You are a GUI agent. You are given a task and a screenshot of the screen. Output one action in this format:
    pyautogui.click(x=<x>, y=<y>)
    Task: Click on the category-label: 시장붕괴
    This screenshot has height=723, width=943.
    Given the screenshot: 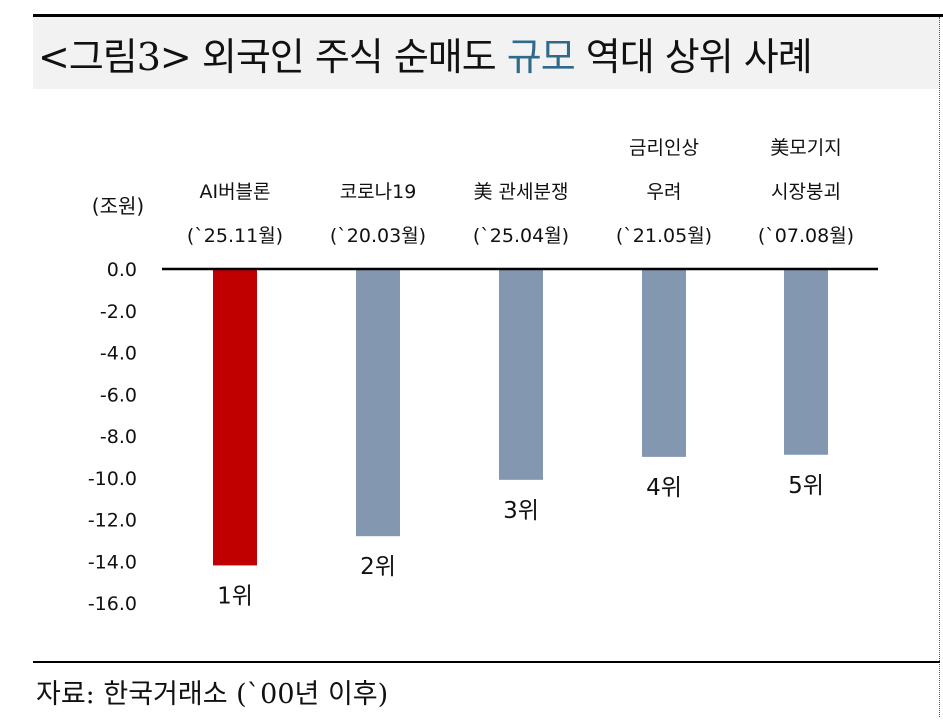 What is the action you would take?
    pyautogui.click(x=806, y=192)
    